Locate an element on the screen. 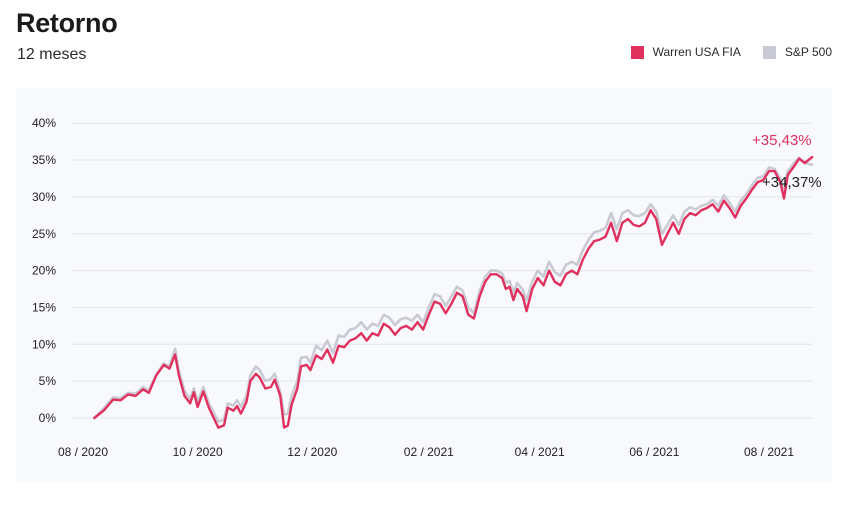 This screenshot has height=520, width=856. legend-swatch-warren is located at coordinates (637, 52).